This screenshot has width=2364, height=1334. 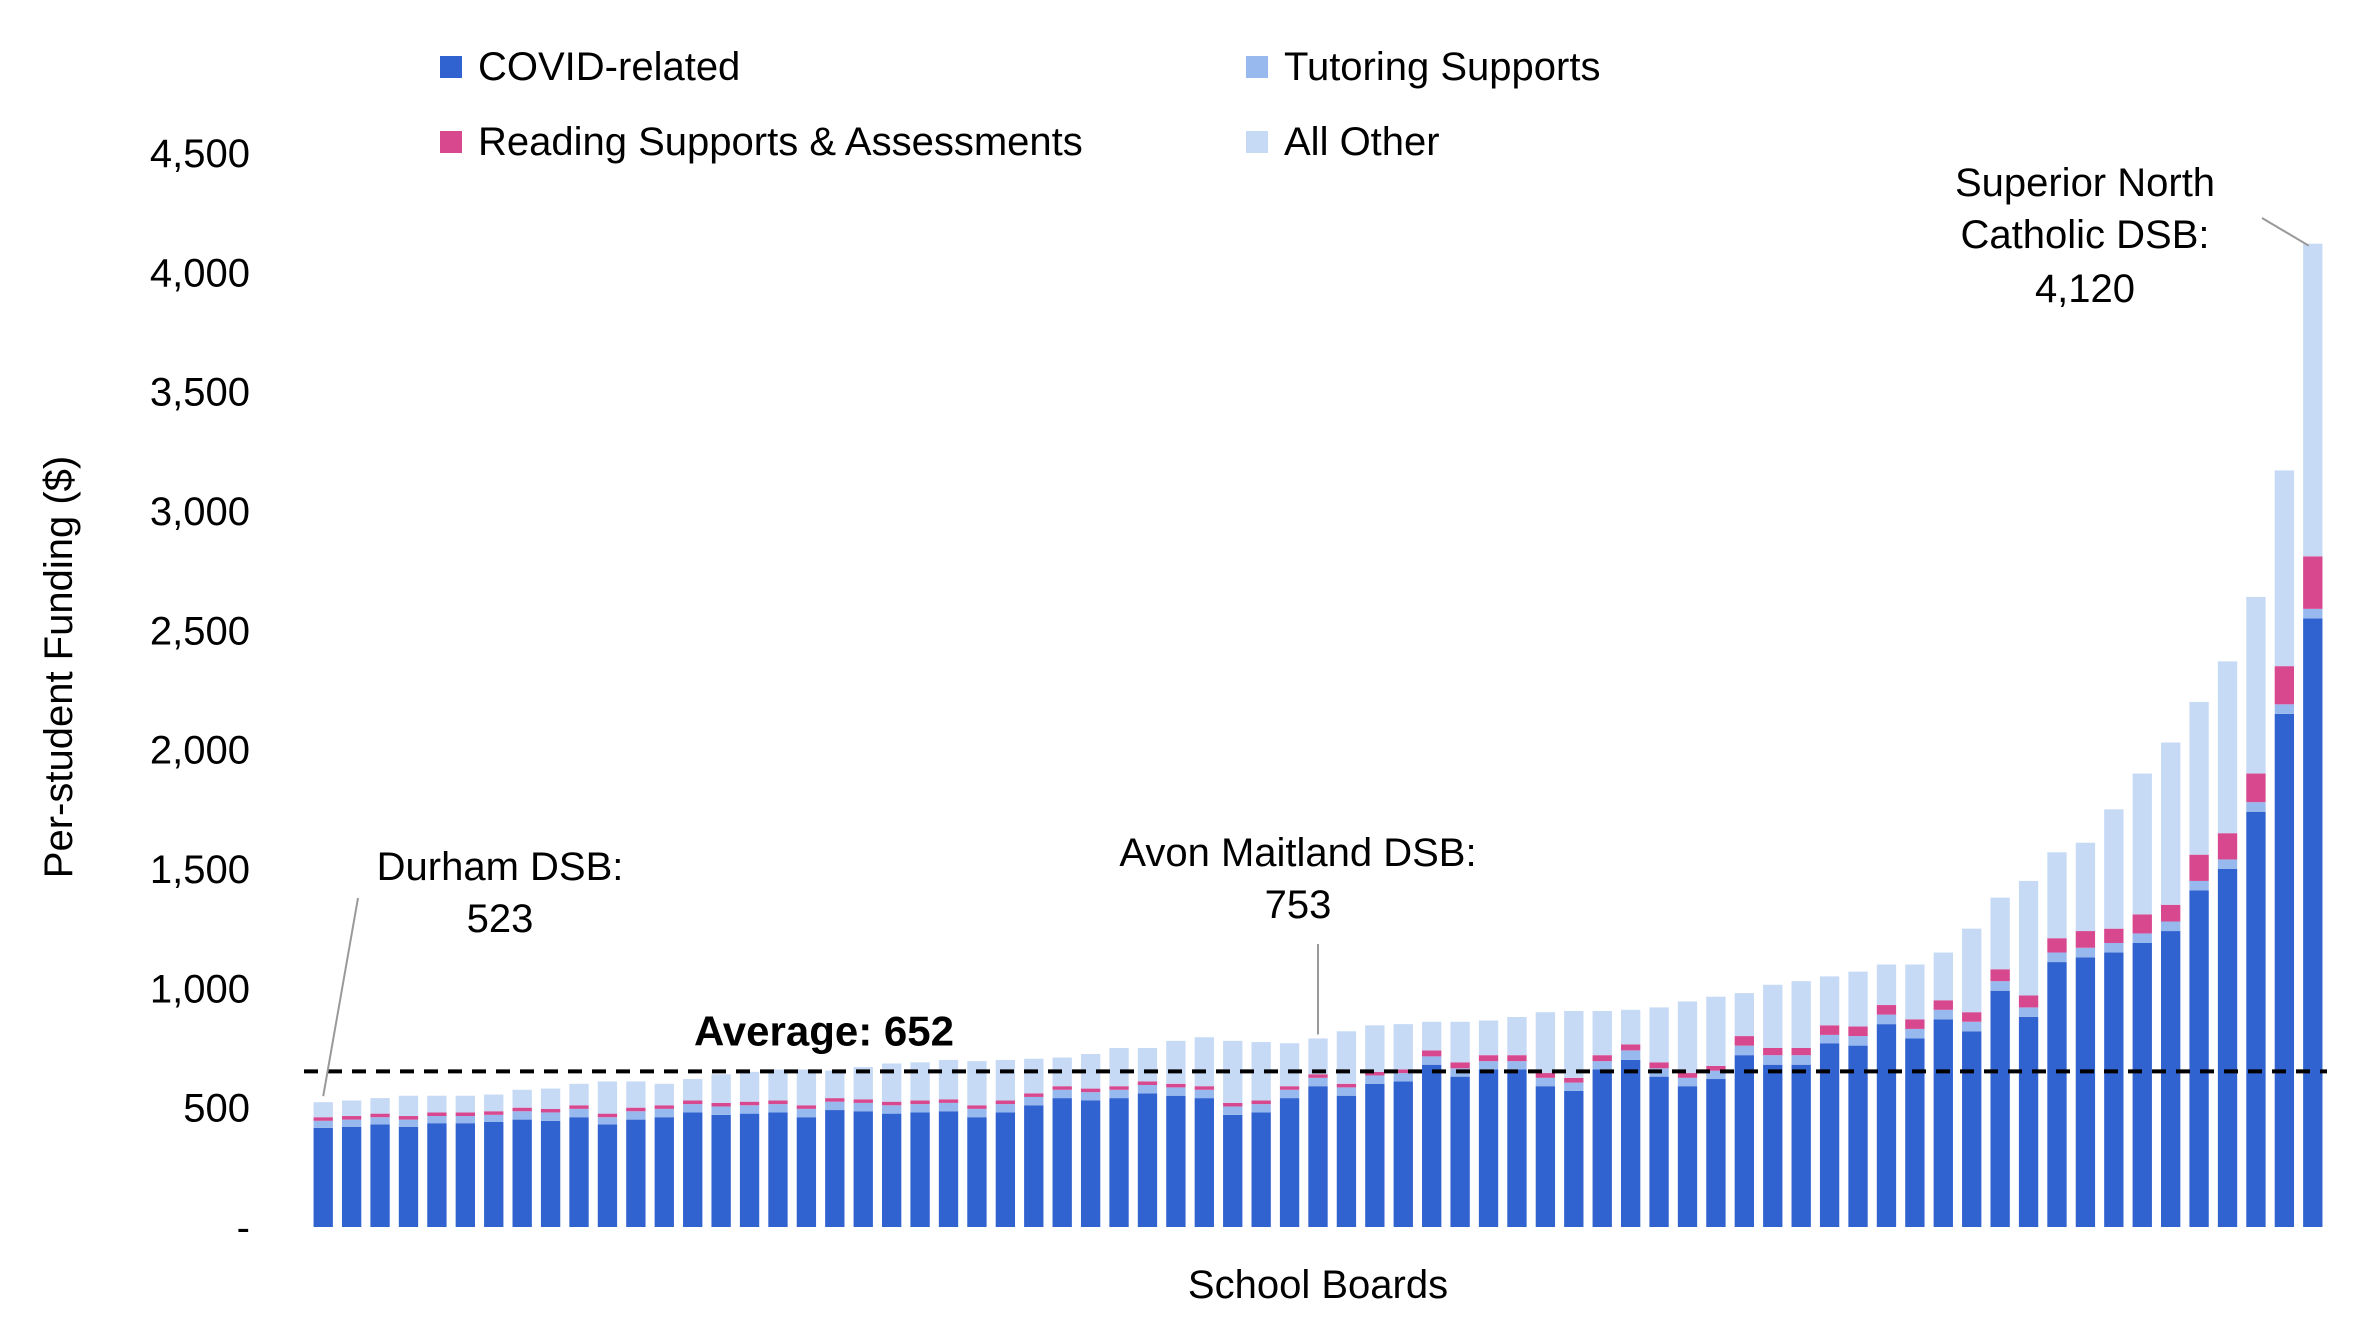 What do you see at coordinates (500, 919) in the screenshot?
I see `annotation-durham-value: 523` at bounding box center [500, 919].